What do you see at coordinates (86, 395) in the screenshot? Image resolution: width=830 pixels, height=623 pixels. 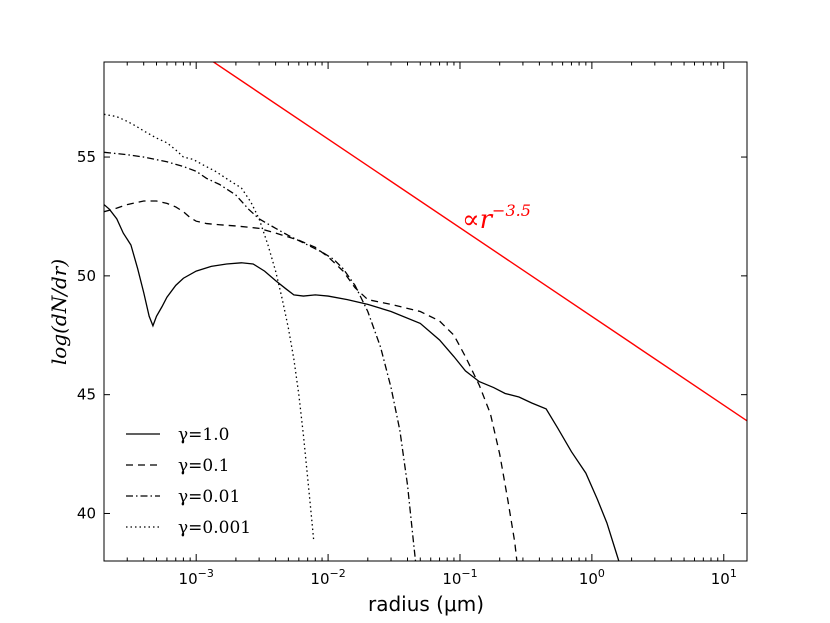 I see `y-tick-label: 45` at bounding box center [86, 395].